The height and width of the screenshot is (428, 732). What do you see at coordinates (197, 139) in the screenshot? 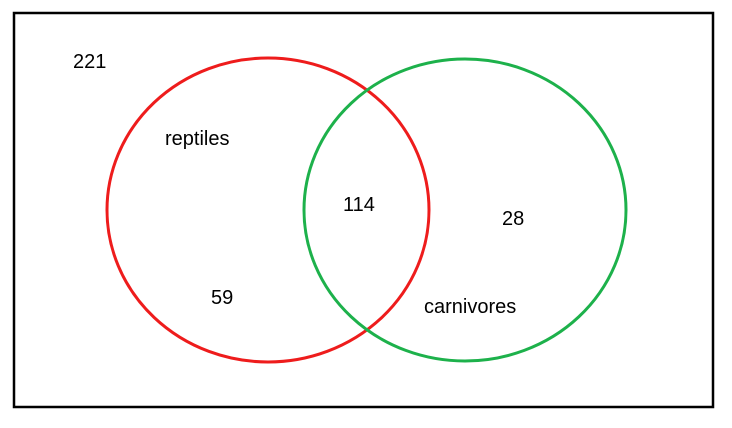
I see `reptiles-label: reptiles` at bounding box center [197, 139].